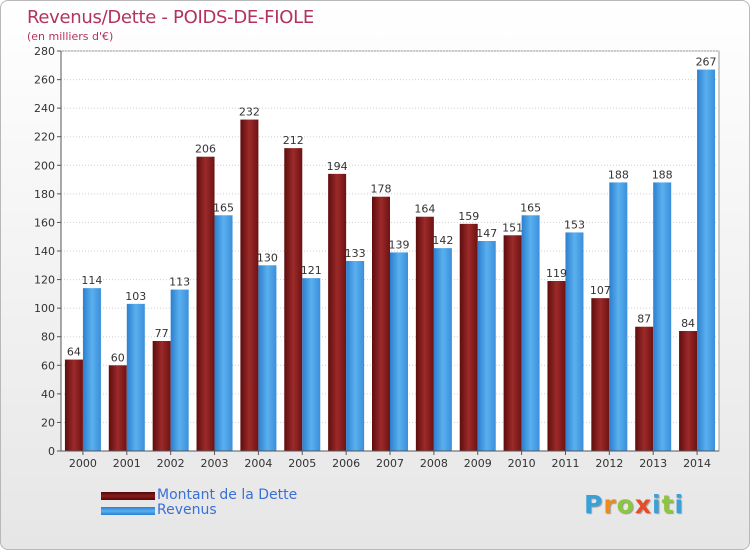 This screenshot has height=550, width=750. What do you see at coordinates (688, 323) in the screenshot?
I see `data-label-debt: 84` at bounding box center [688, 323].